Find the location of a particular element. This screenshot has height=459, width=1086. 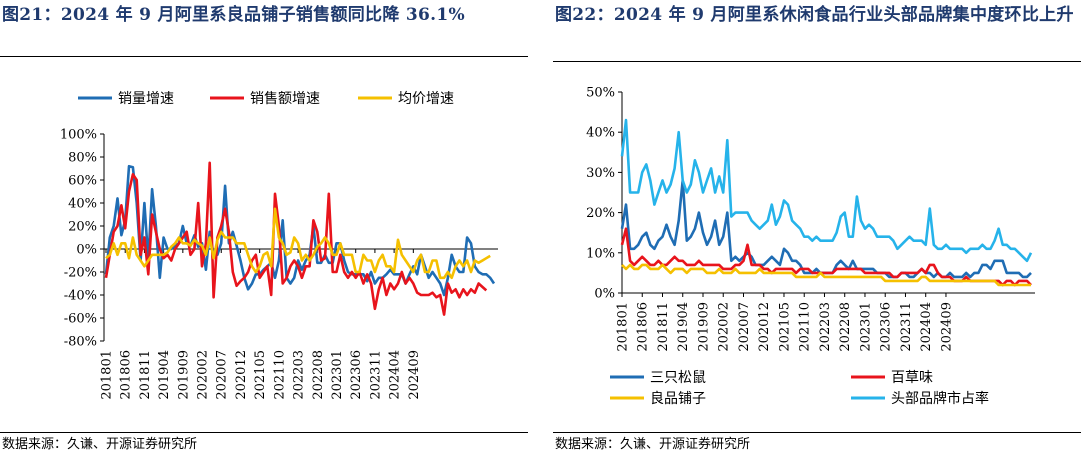

legend-label: 良品铺子 is located at coordinates (678, 399).